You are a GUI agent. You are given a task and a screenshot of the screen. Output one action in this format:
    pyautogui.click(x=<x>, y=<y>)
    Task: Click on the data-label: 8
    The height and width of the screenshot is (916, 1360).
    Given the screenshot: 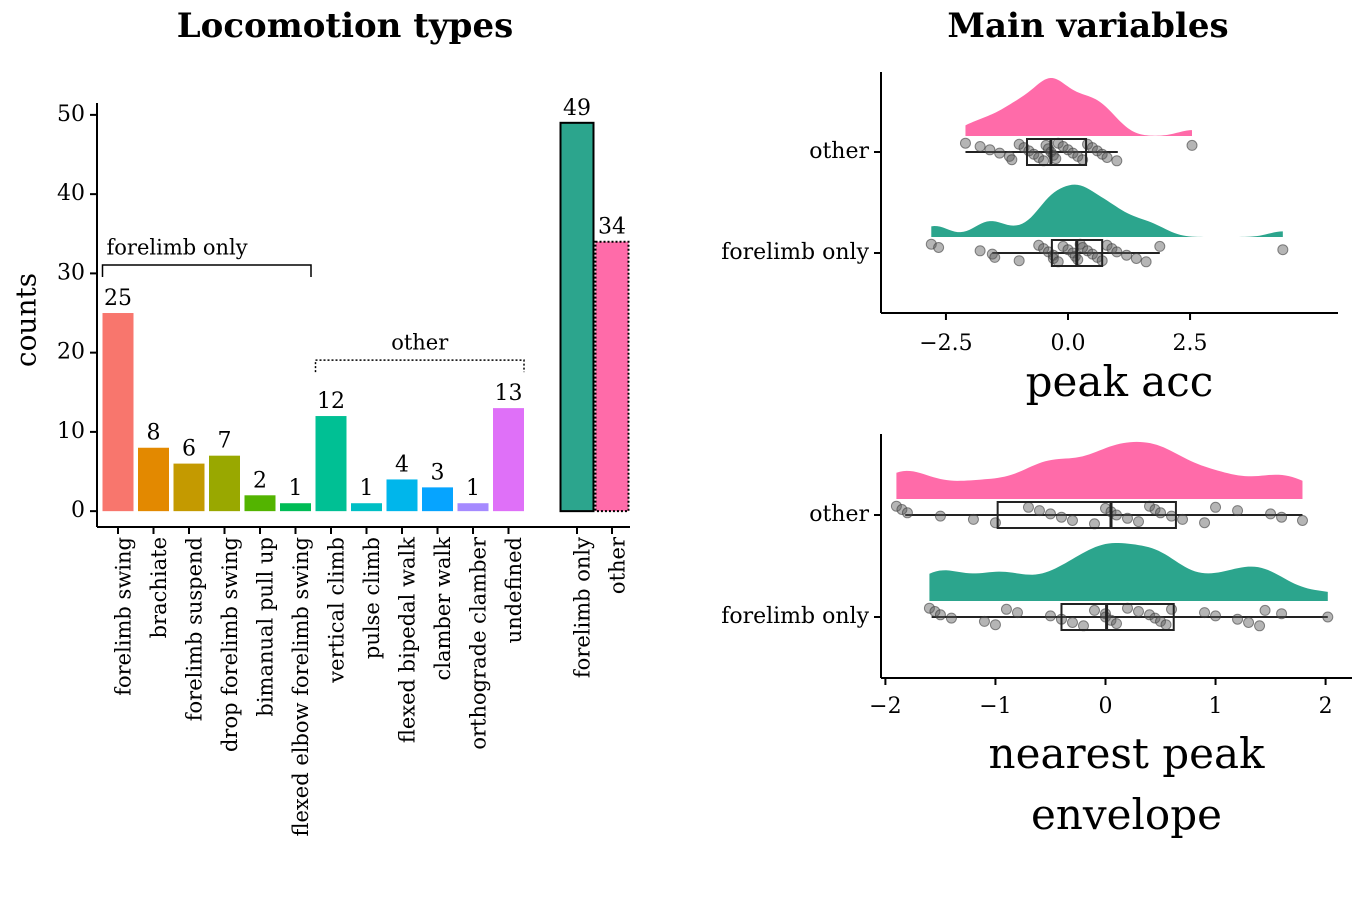 What is the action you would take?
    pyautogui.click(x=154, y=433)
    